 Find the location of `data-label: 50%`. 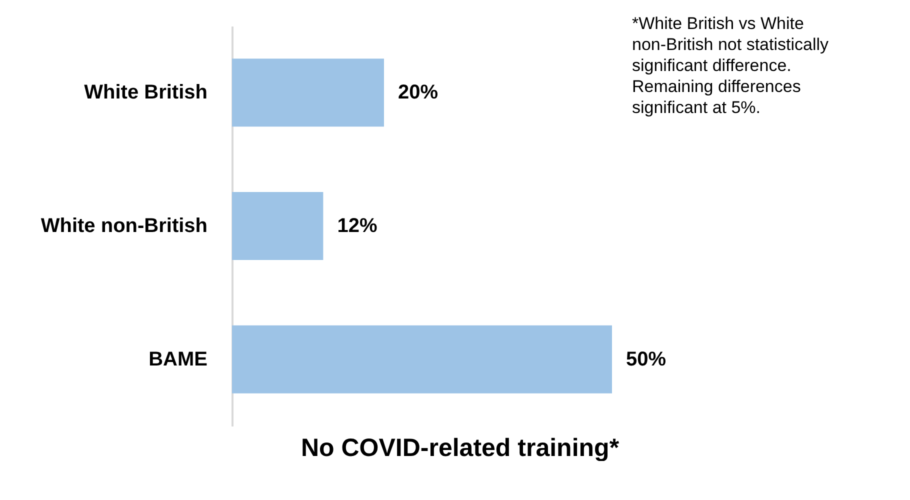

data-label: 50% is located at coordinates (646, 359).